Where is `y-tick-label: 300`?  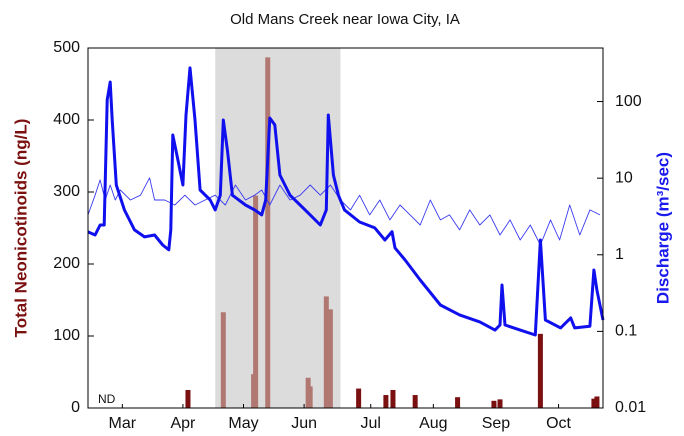 y-tick-label: 300 is located at coordinates (66, 191).